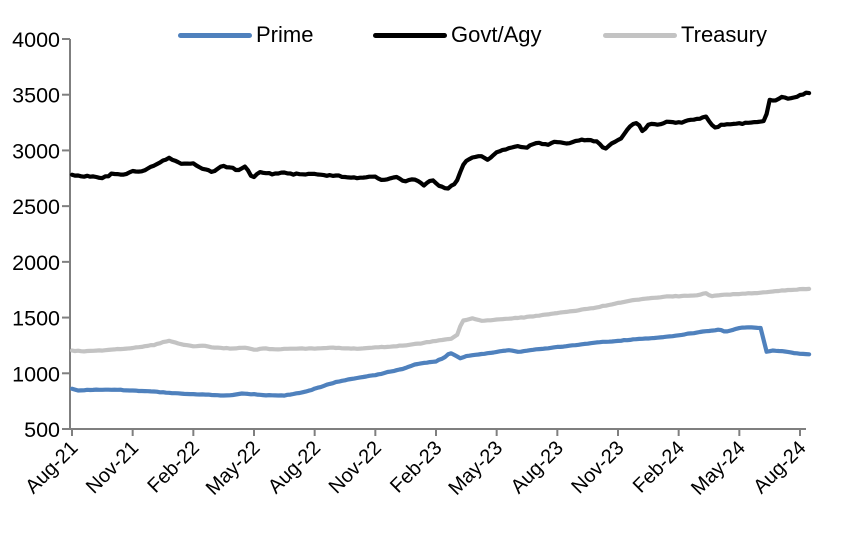 This screenshot has width=852, height=538. I want to click on y-tick-label: 1000, so click(36, 374).